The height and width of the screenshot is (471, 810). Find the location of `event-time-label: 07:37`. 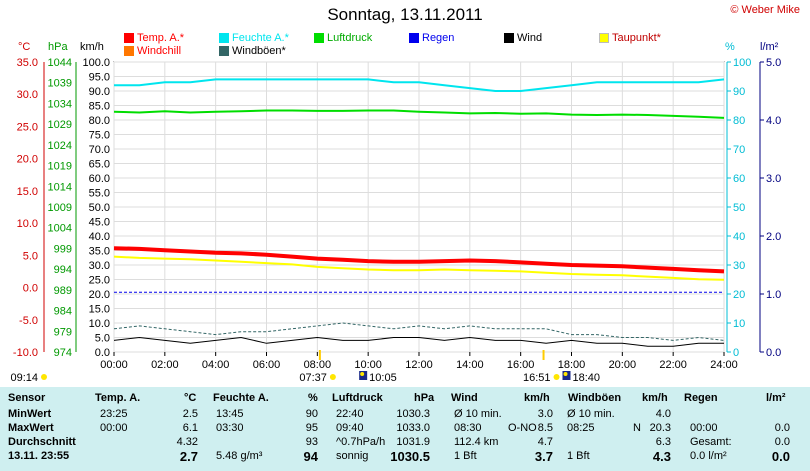

event-time-label: 07:37 is located at coordinates (313, 378).